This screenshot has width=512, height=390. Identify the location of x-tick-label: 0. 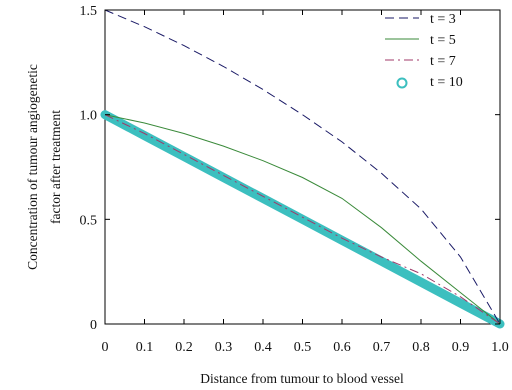
(105, 347).